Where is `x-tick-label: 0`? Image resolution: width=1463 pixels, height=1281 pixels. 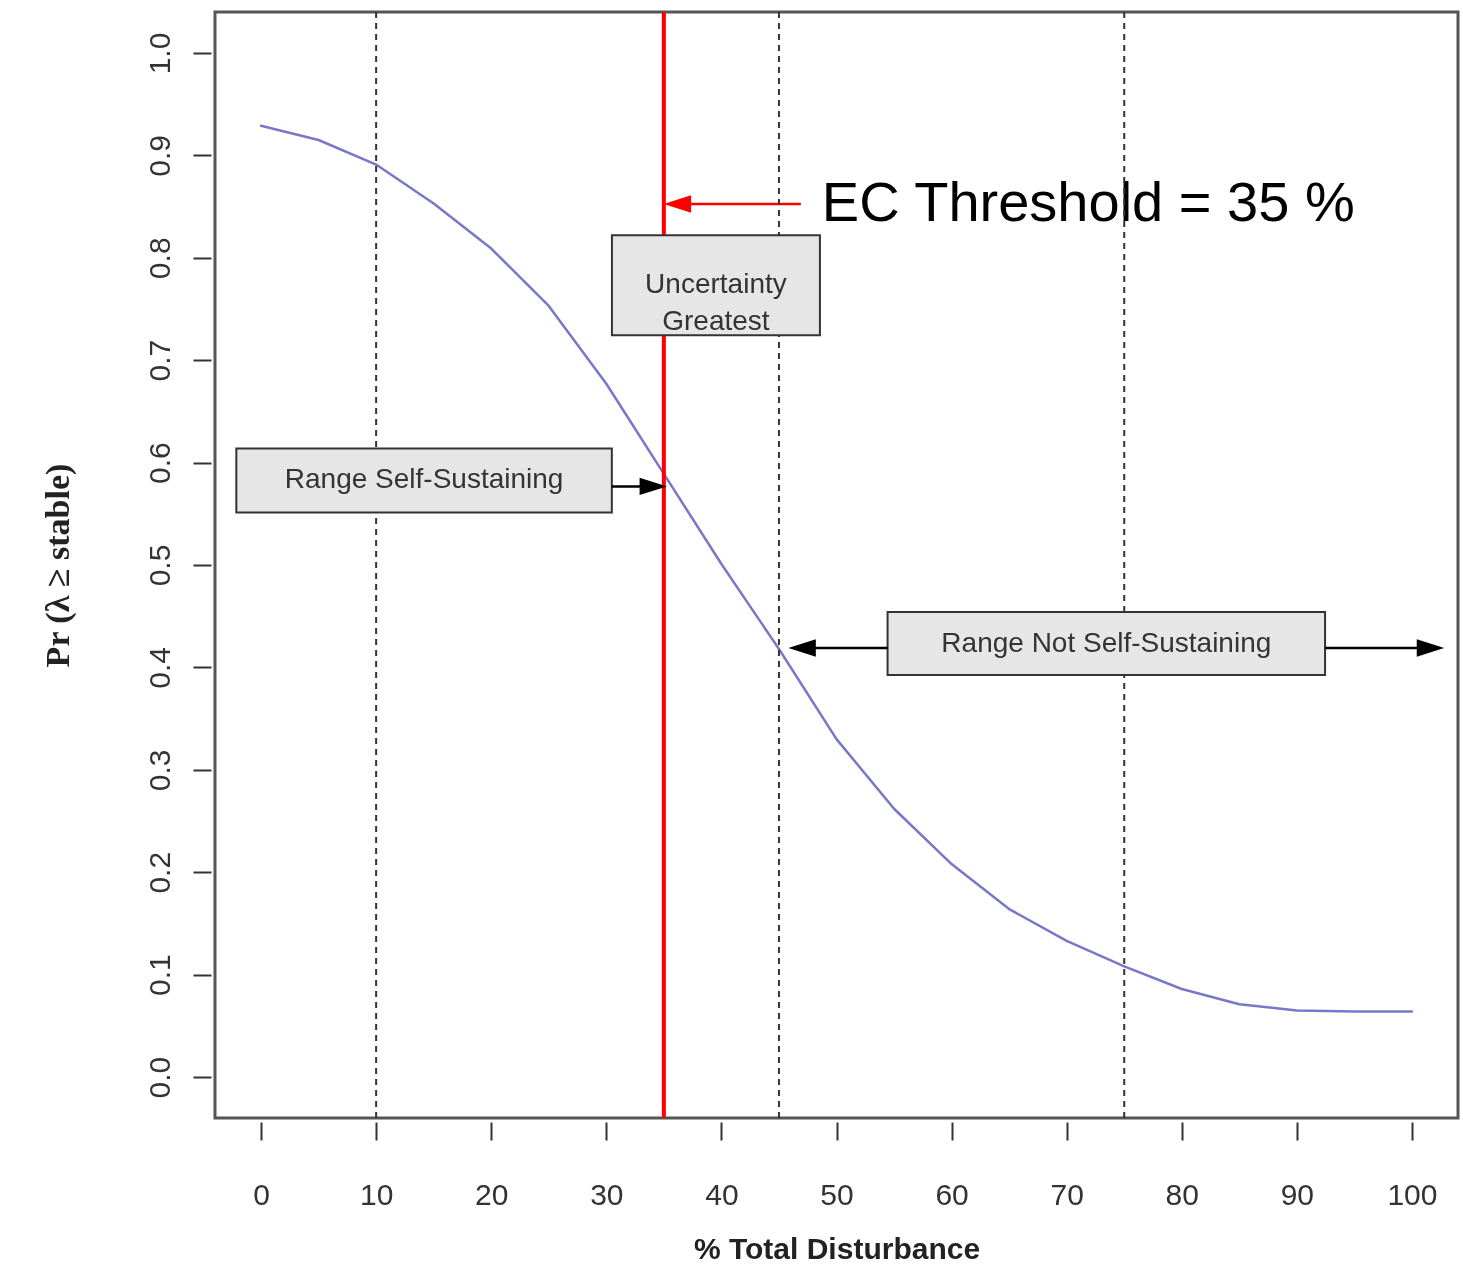
x-tick-label: 0 is located at coordinates (261, 1194).